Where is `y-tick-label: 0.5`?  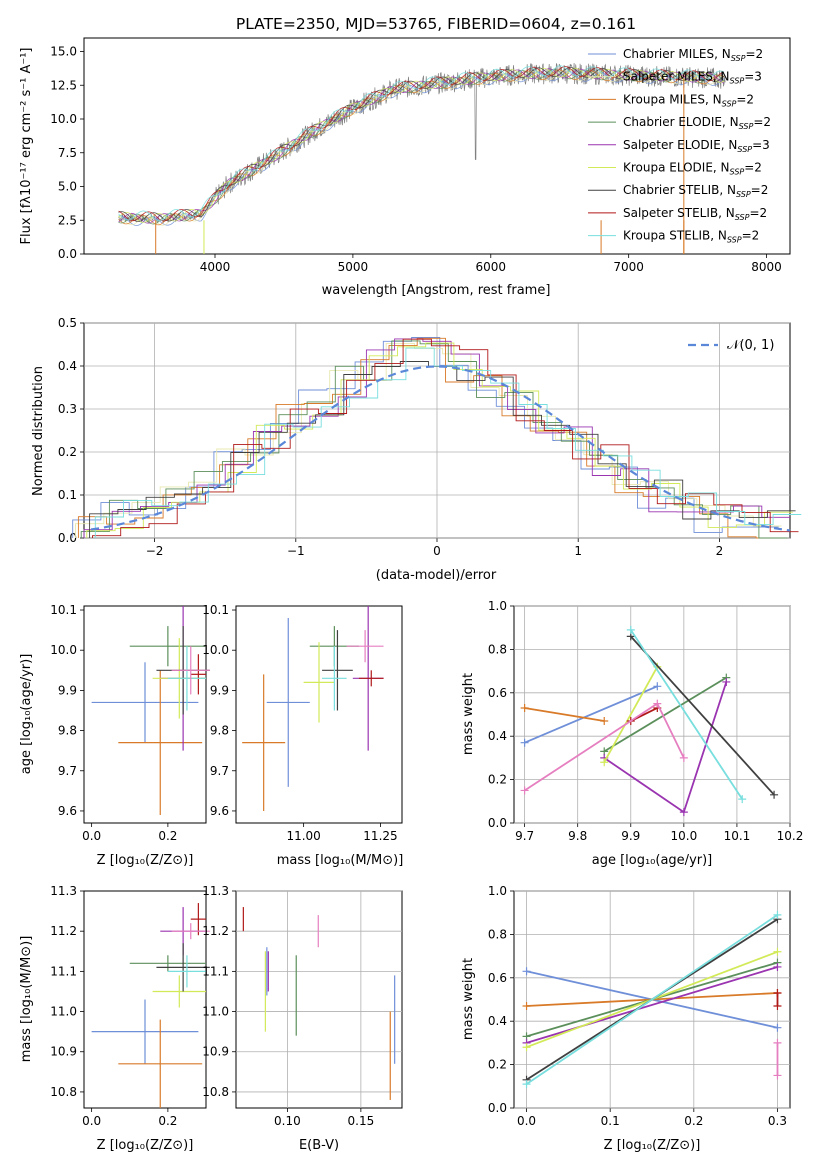
y-tick-label: 0.5 is located at coordinates (67, 323).